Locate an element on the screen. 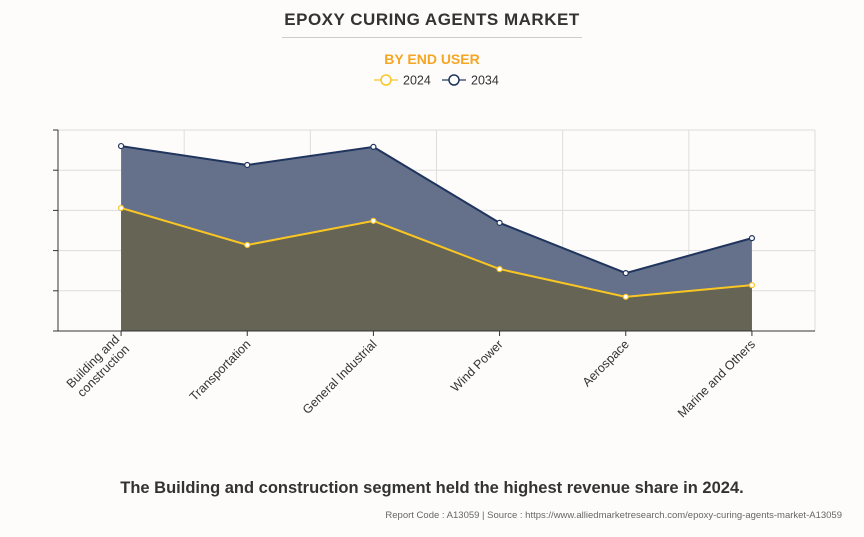  title-divider is located at coordinates (432, 37).